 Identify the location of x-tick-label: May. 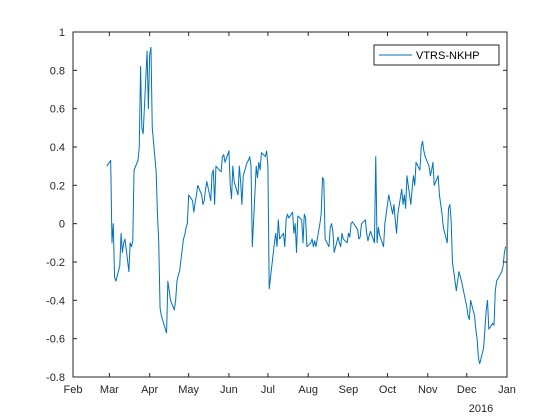
(188, 390).